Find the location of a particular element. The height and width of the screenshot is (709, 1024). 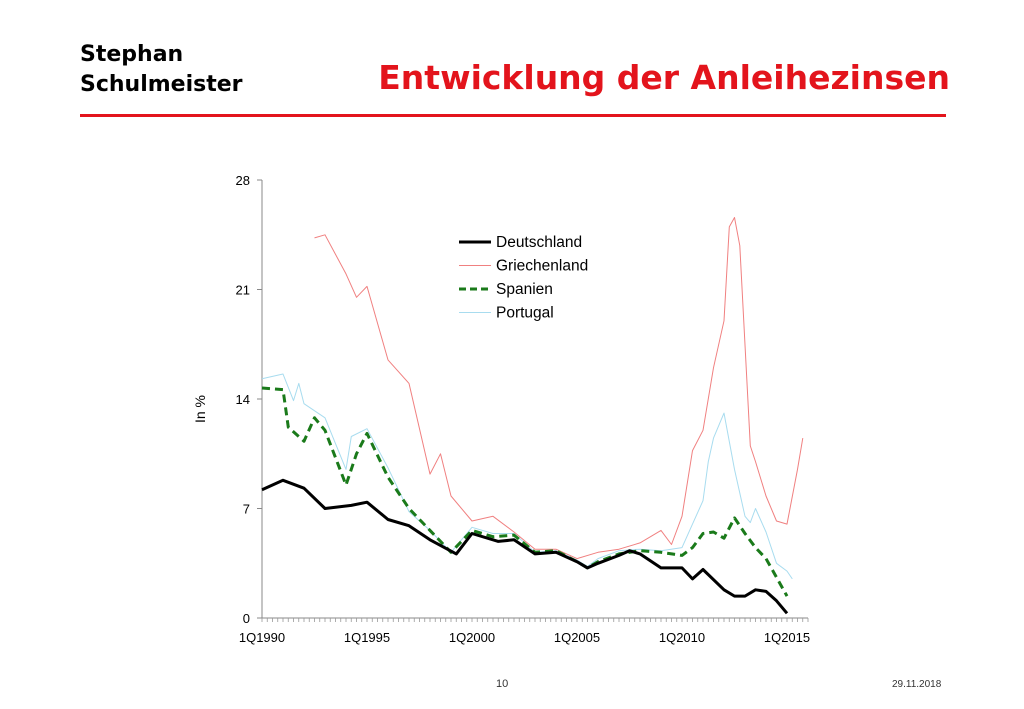

slide-title: Entwicklung der Anleihezinsen is located at coordinates (664, 77).